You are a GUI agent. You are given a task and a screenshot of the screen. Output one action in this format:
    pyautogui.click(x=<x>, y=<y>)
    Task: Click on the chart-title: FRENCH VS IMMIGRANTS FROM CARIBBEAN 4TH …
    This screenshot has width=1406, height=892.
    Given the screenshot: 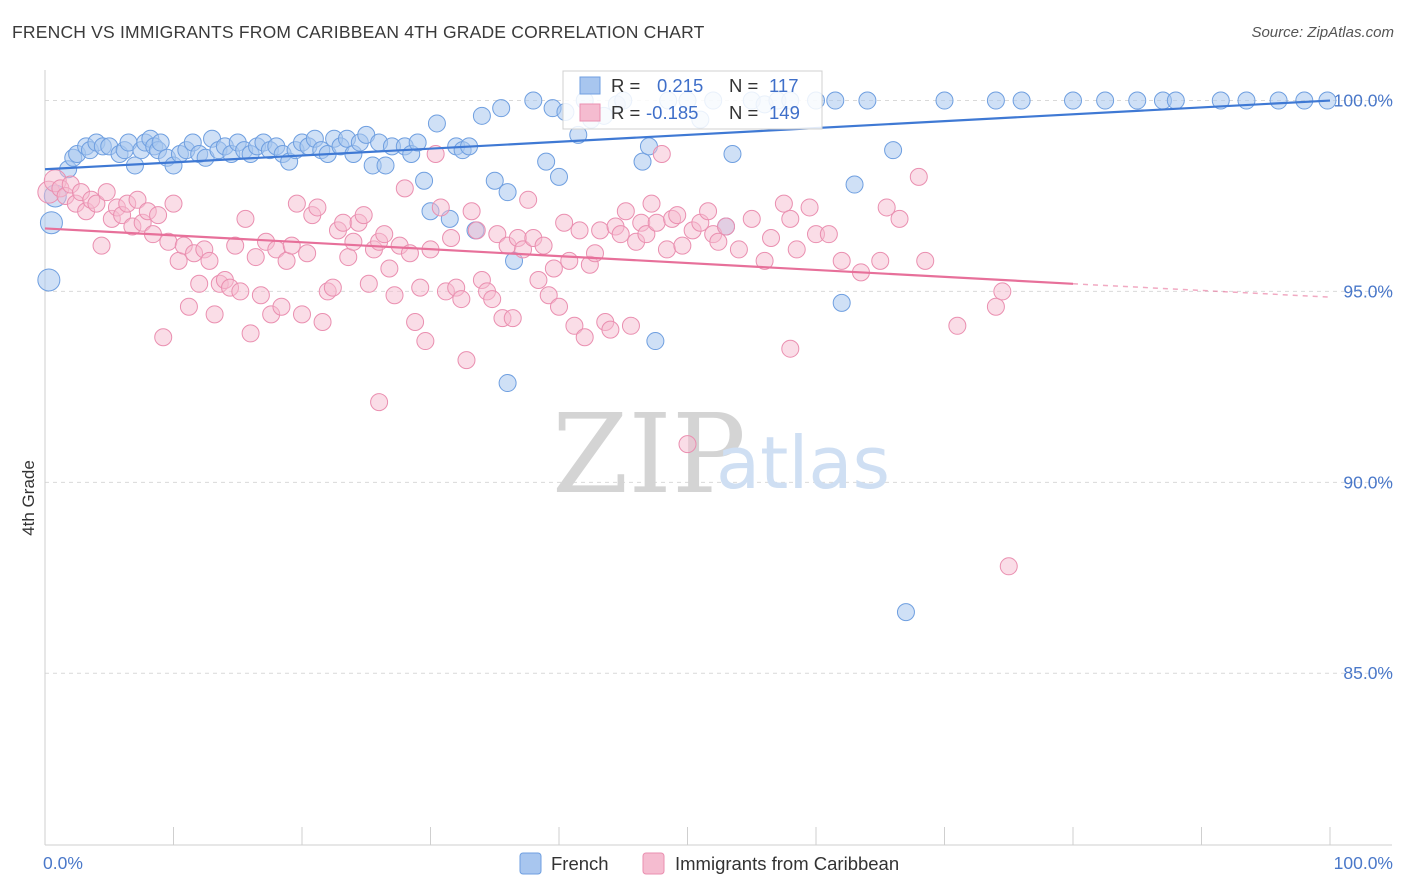 What is the action you would take?
    pyautogui.click(x=358, y=32)
    